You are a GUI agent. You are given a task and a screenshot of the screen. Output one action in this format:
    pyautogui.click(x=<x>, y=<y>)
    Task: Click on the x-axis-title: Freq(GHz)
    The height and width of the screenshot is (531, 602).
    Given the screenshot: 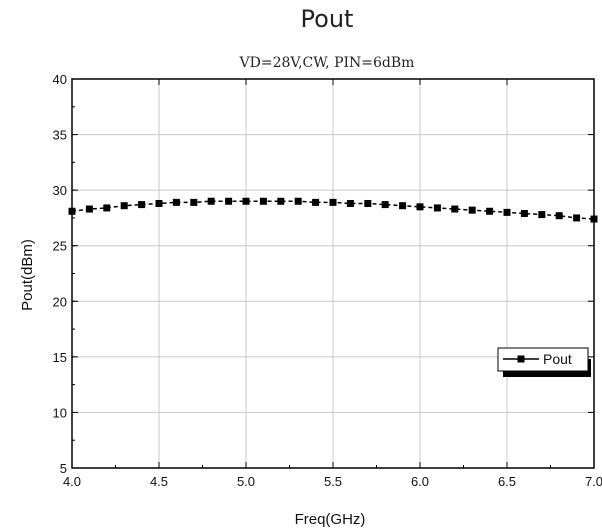 What is the action you would take?
    pyautogui.click(x=330, y=519)
    